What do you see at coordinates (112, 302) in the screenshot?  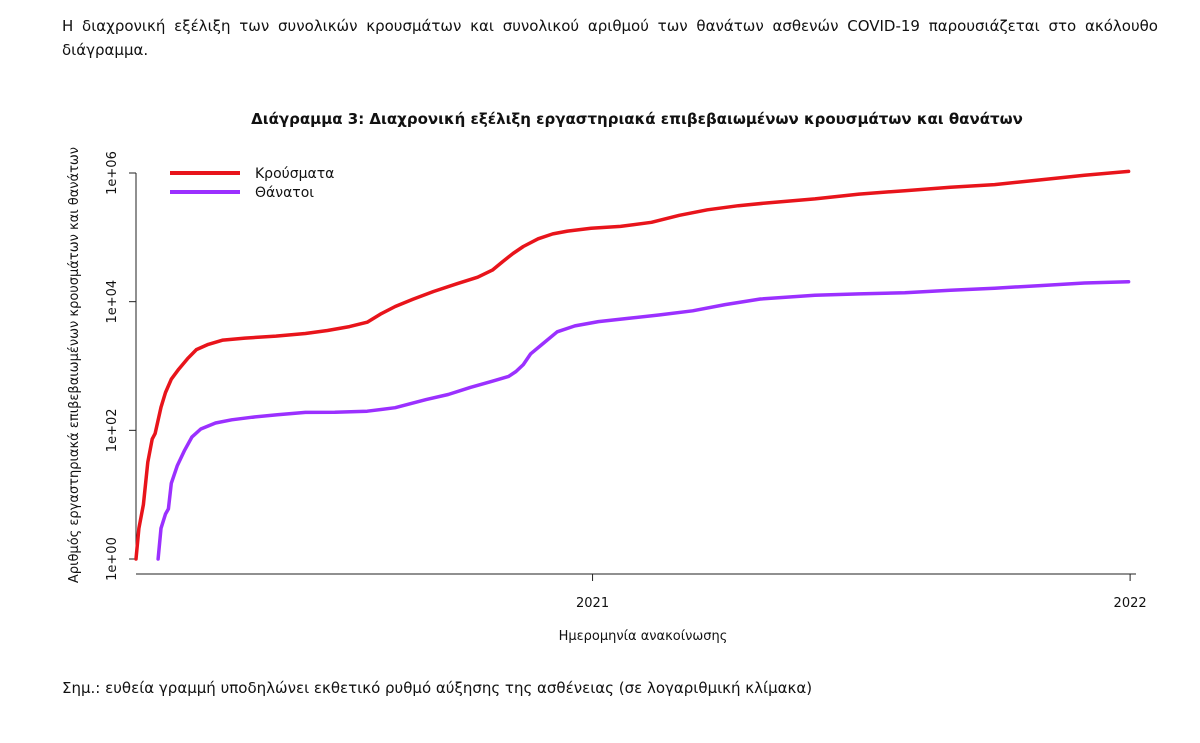 I see `y-tick-label: 1e+04` at bounding box center [112, 302].